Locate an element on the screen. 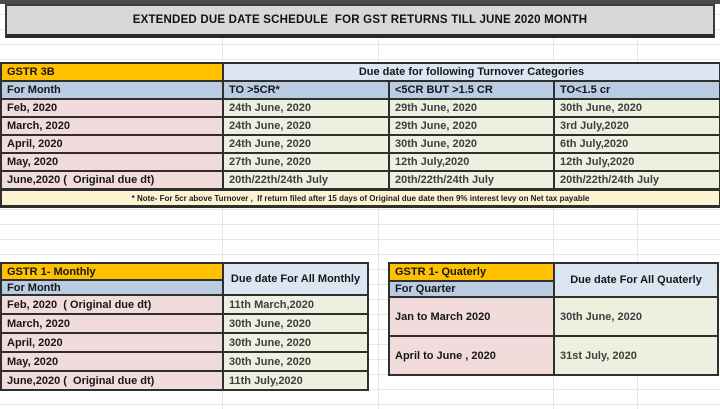 The image size is (720, 409). table-row: May, 2020 30th June, 2020 is located at coordinates (185, 362).